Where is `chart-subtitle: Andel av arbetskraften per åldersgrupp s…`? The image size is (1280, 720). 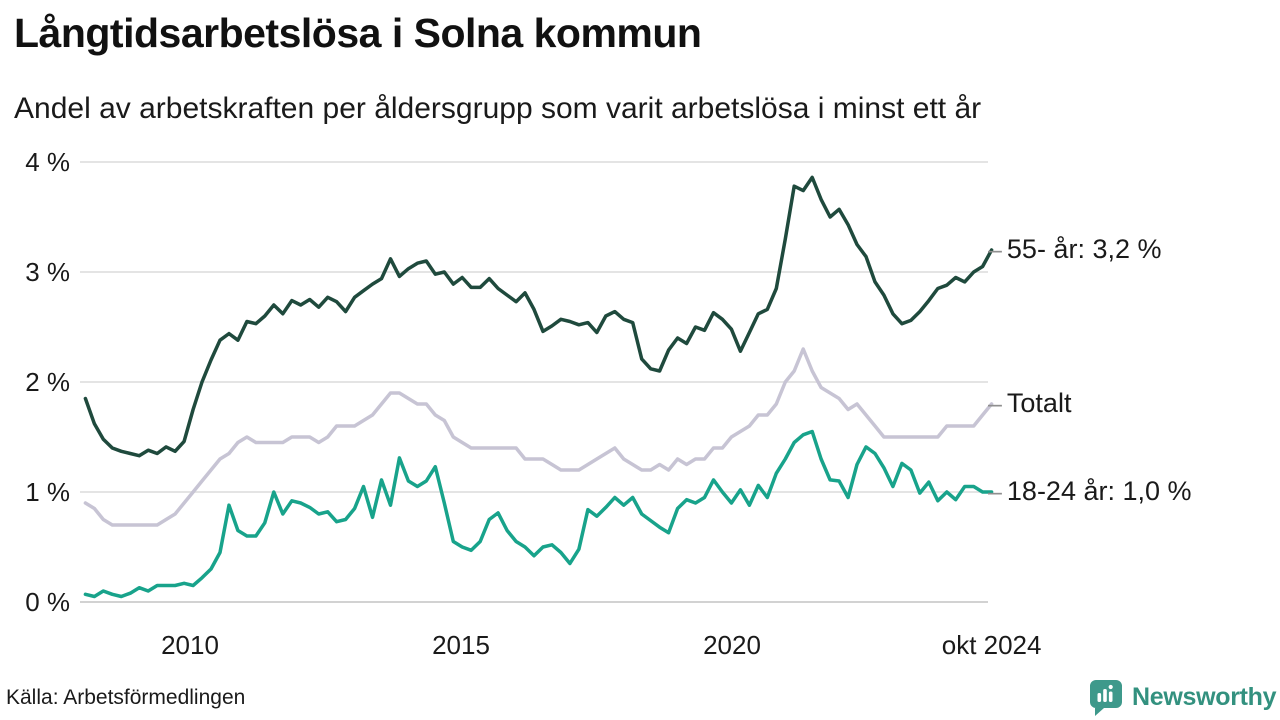 chart-subtitle: Andel av arbetskraften per åldersgrupp s… is located at coordinates (498, 108).